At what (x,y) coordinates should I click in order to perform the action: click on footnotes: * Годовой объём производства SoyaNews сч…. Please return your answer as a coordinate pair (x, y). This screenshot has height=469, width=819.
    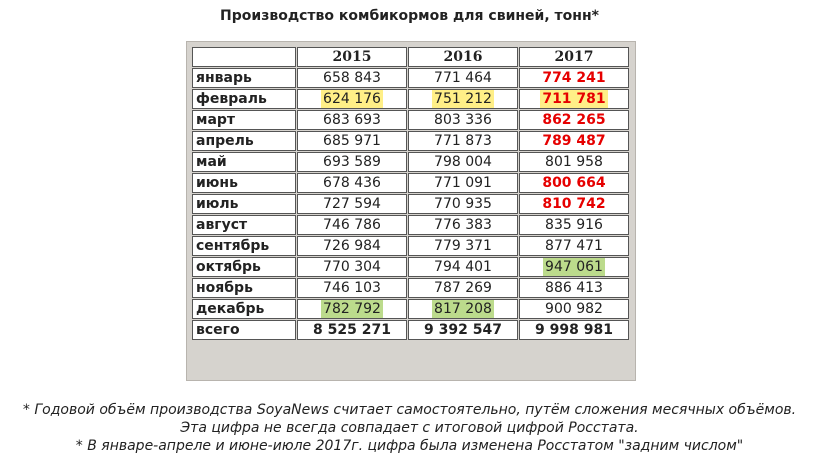
    Looking at the image, I should click on (409, 428).